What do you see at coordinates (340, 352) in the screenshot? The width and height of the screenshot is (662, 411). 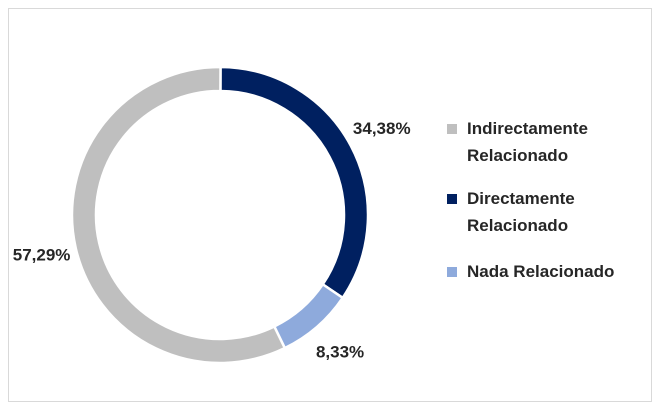 I see `data-label: 8,33%` at bounding box center [340, 352].